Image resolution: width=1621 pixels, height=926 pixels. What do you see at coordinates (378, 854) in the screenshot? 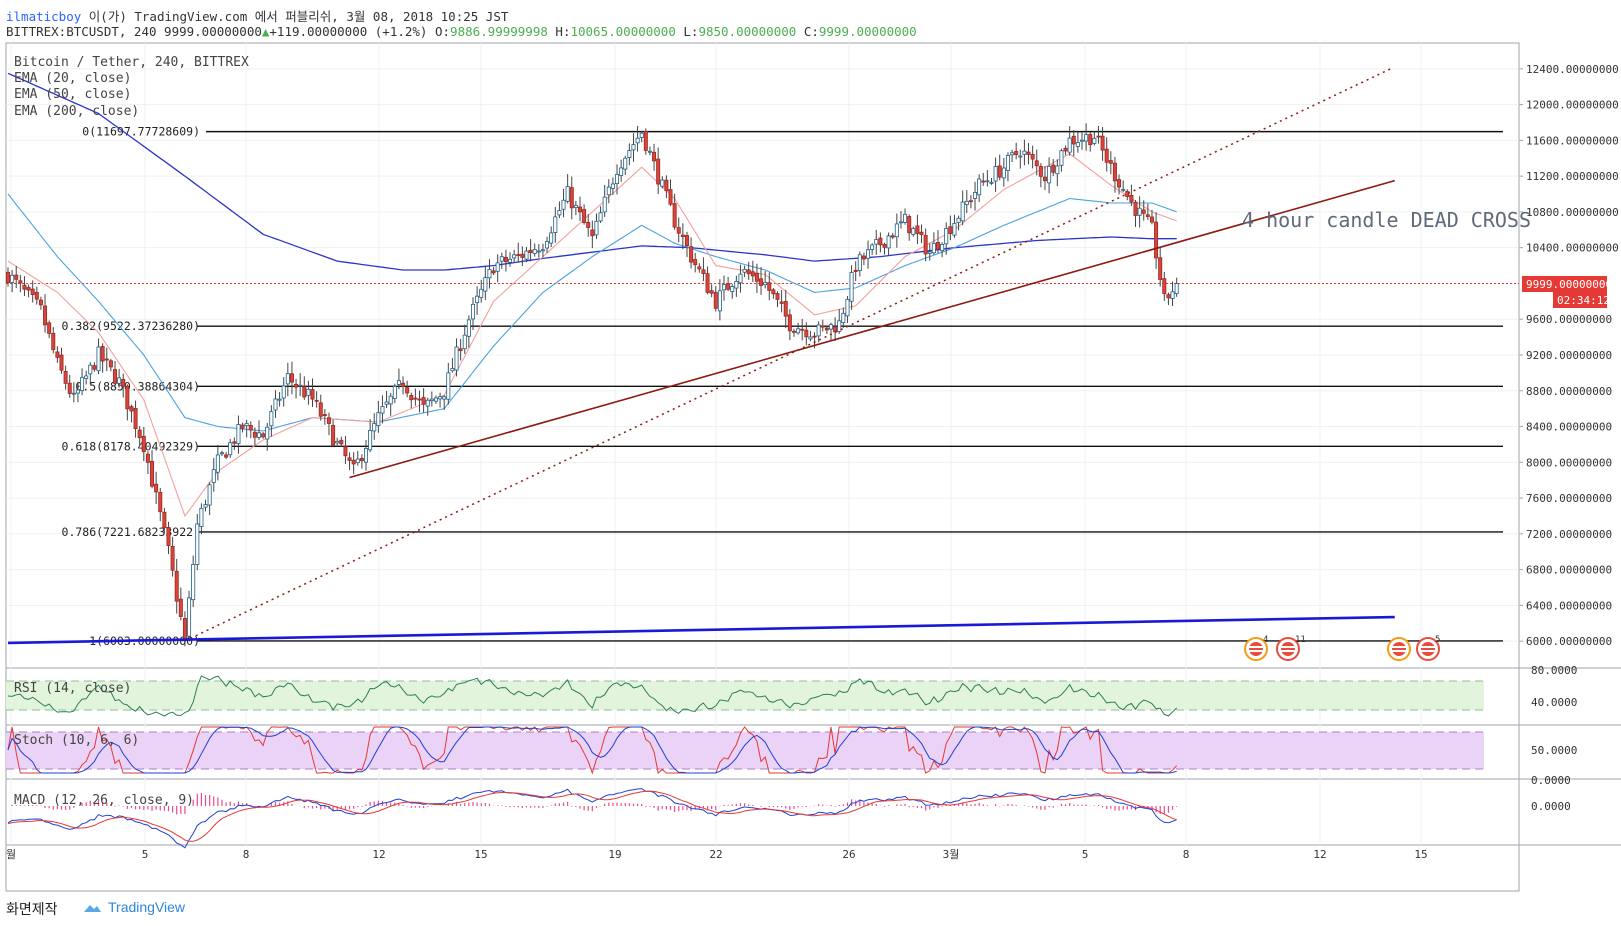
I see `time-tick-label: 12` at bounding box center [378, 854].